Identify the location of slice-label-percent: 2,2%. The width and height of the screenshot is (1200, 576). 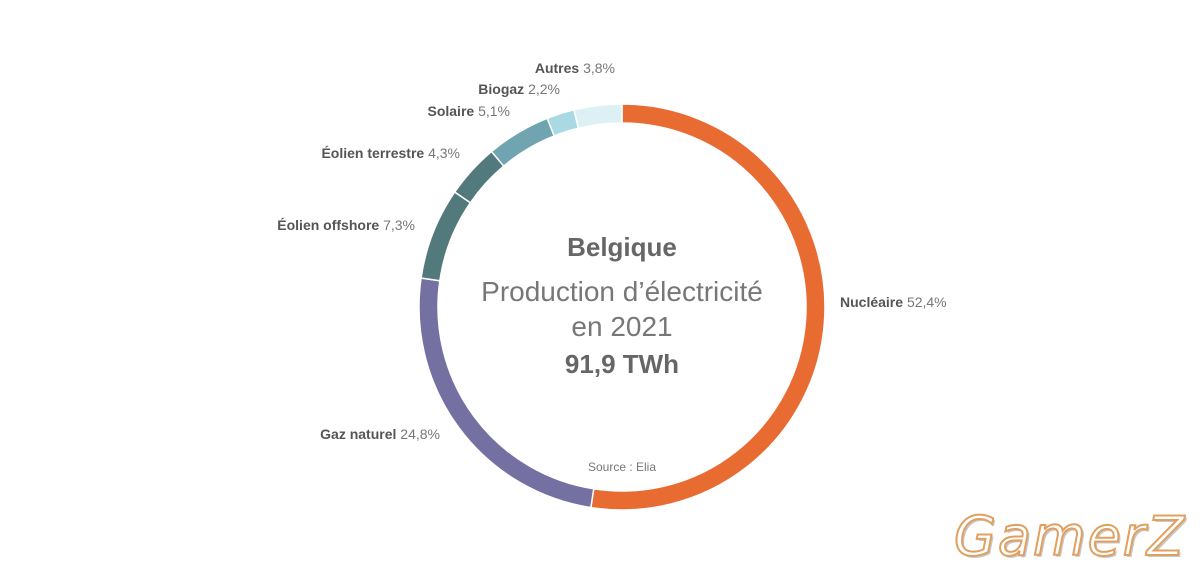
(544, 89).